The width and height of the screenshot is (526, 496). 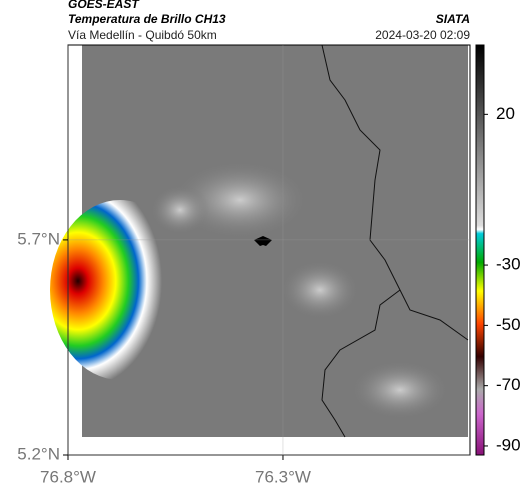 I want to click on colorbar, so click(x=480, y=250).